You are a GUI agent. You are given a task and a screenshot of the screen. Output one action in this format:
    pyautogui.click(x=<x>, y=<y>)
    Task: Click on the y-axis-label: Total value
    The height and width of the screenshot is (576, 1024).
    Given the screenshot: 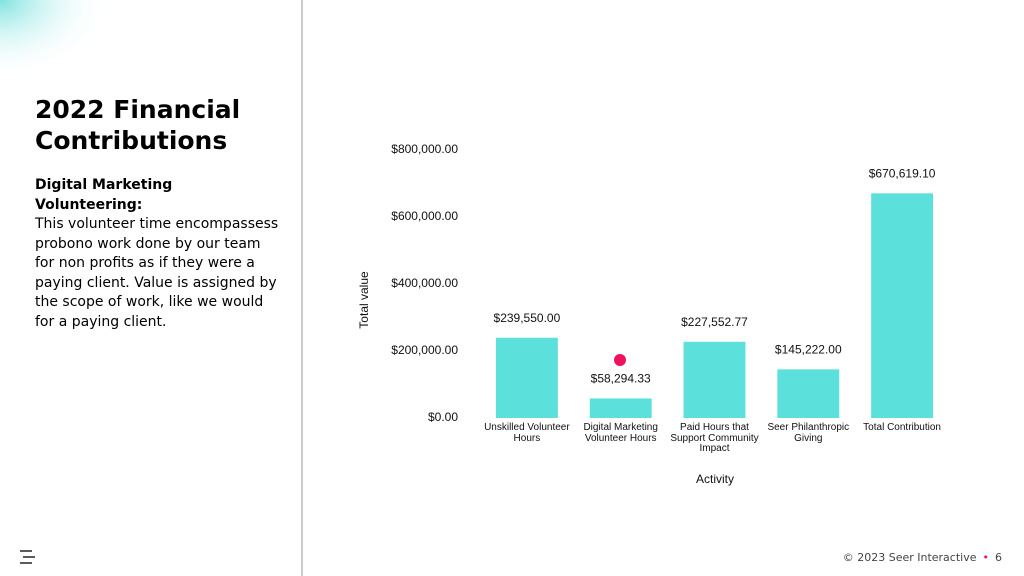 What is the action you would take?
    pyautogui.click(x=364, y=300)
    